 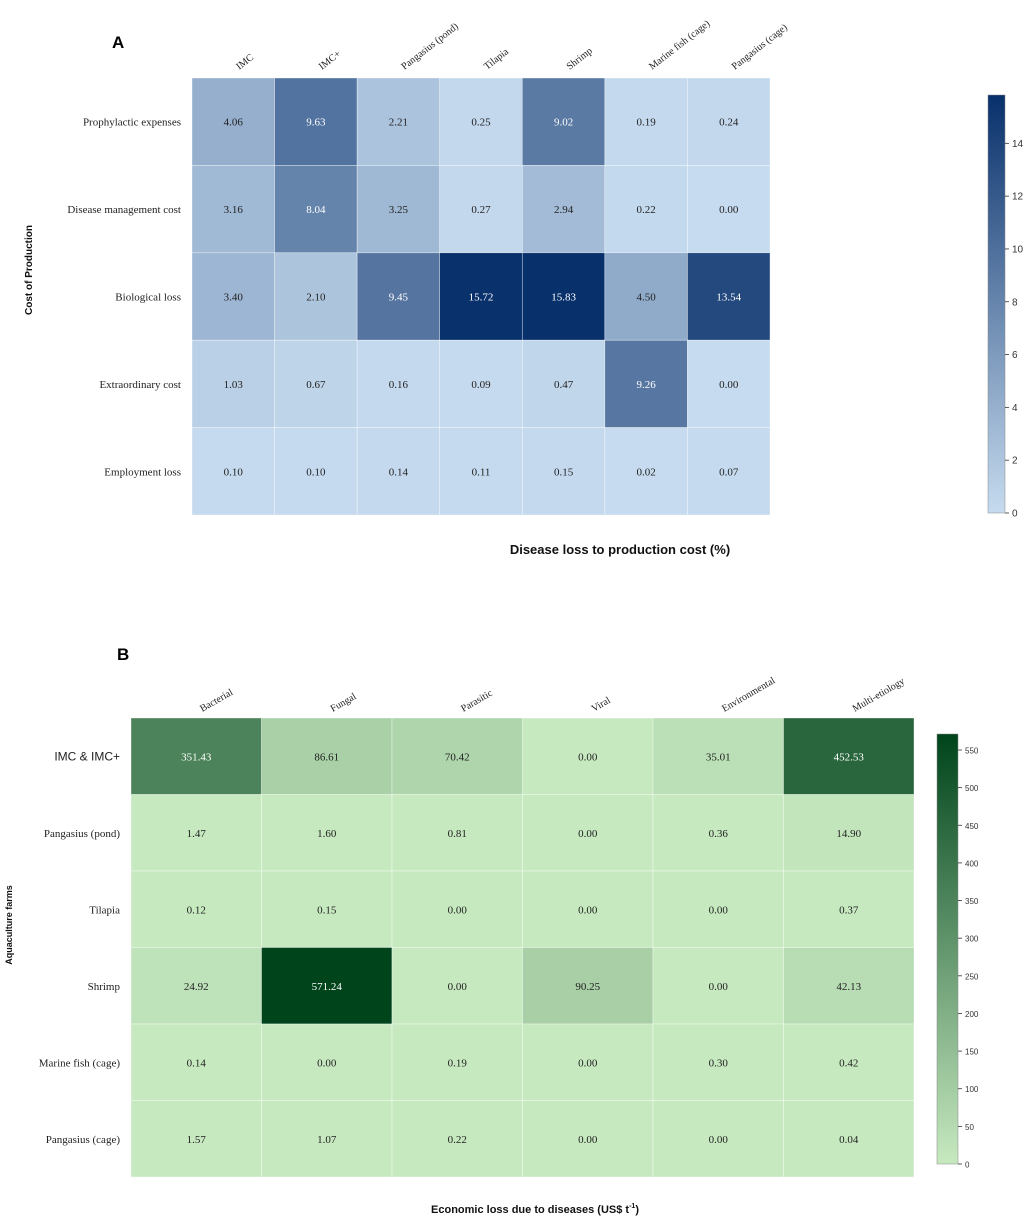 I want to click on x-axis-title-b-main: Economic loss due to diseases (US$ t, so click(x=530, y=1210).